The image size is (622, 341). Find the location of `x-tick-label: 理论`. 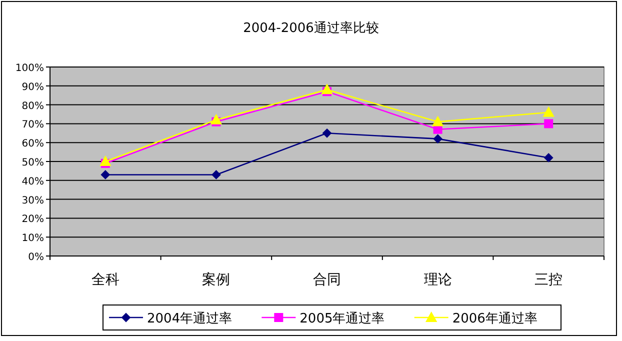

x-tick-label: 理论 is located at coordinates (438, 280).